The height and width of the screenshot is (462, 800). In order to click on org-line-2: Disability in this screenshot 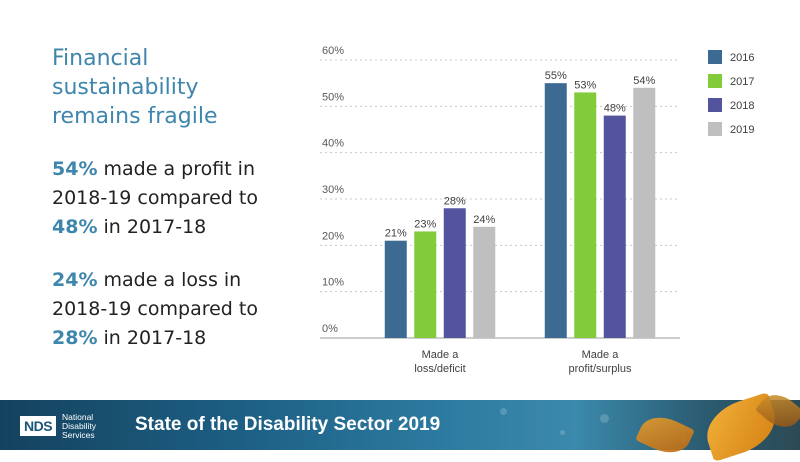, I will do `click(79, 426)`.